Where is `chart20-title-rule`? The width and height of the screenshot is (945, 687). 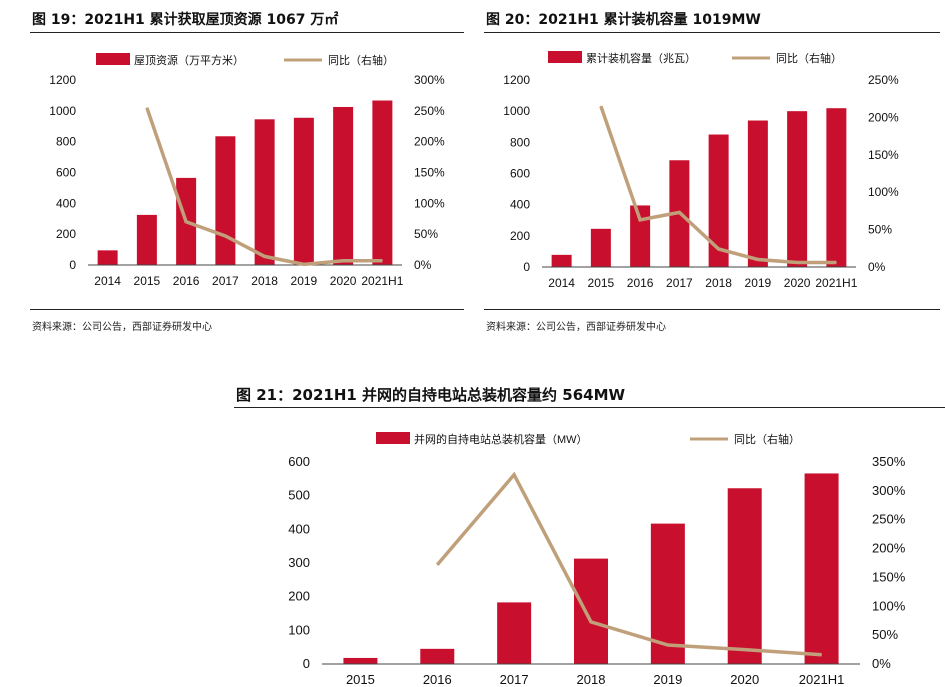 chart20-title-rule is located at coordinates (712, 32).